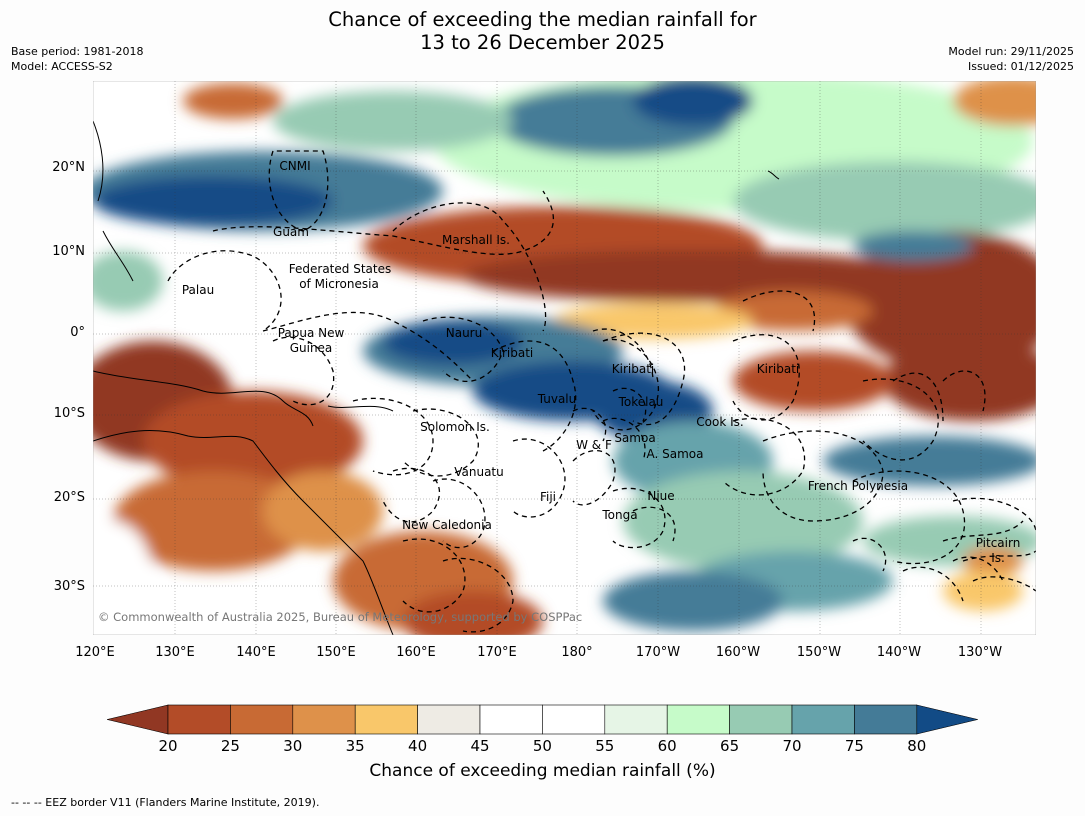 This screenshot has width=1085, height=816. I want to click on colorbar-extend-high, so click(947, 719).